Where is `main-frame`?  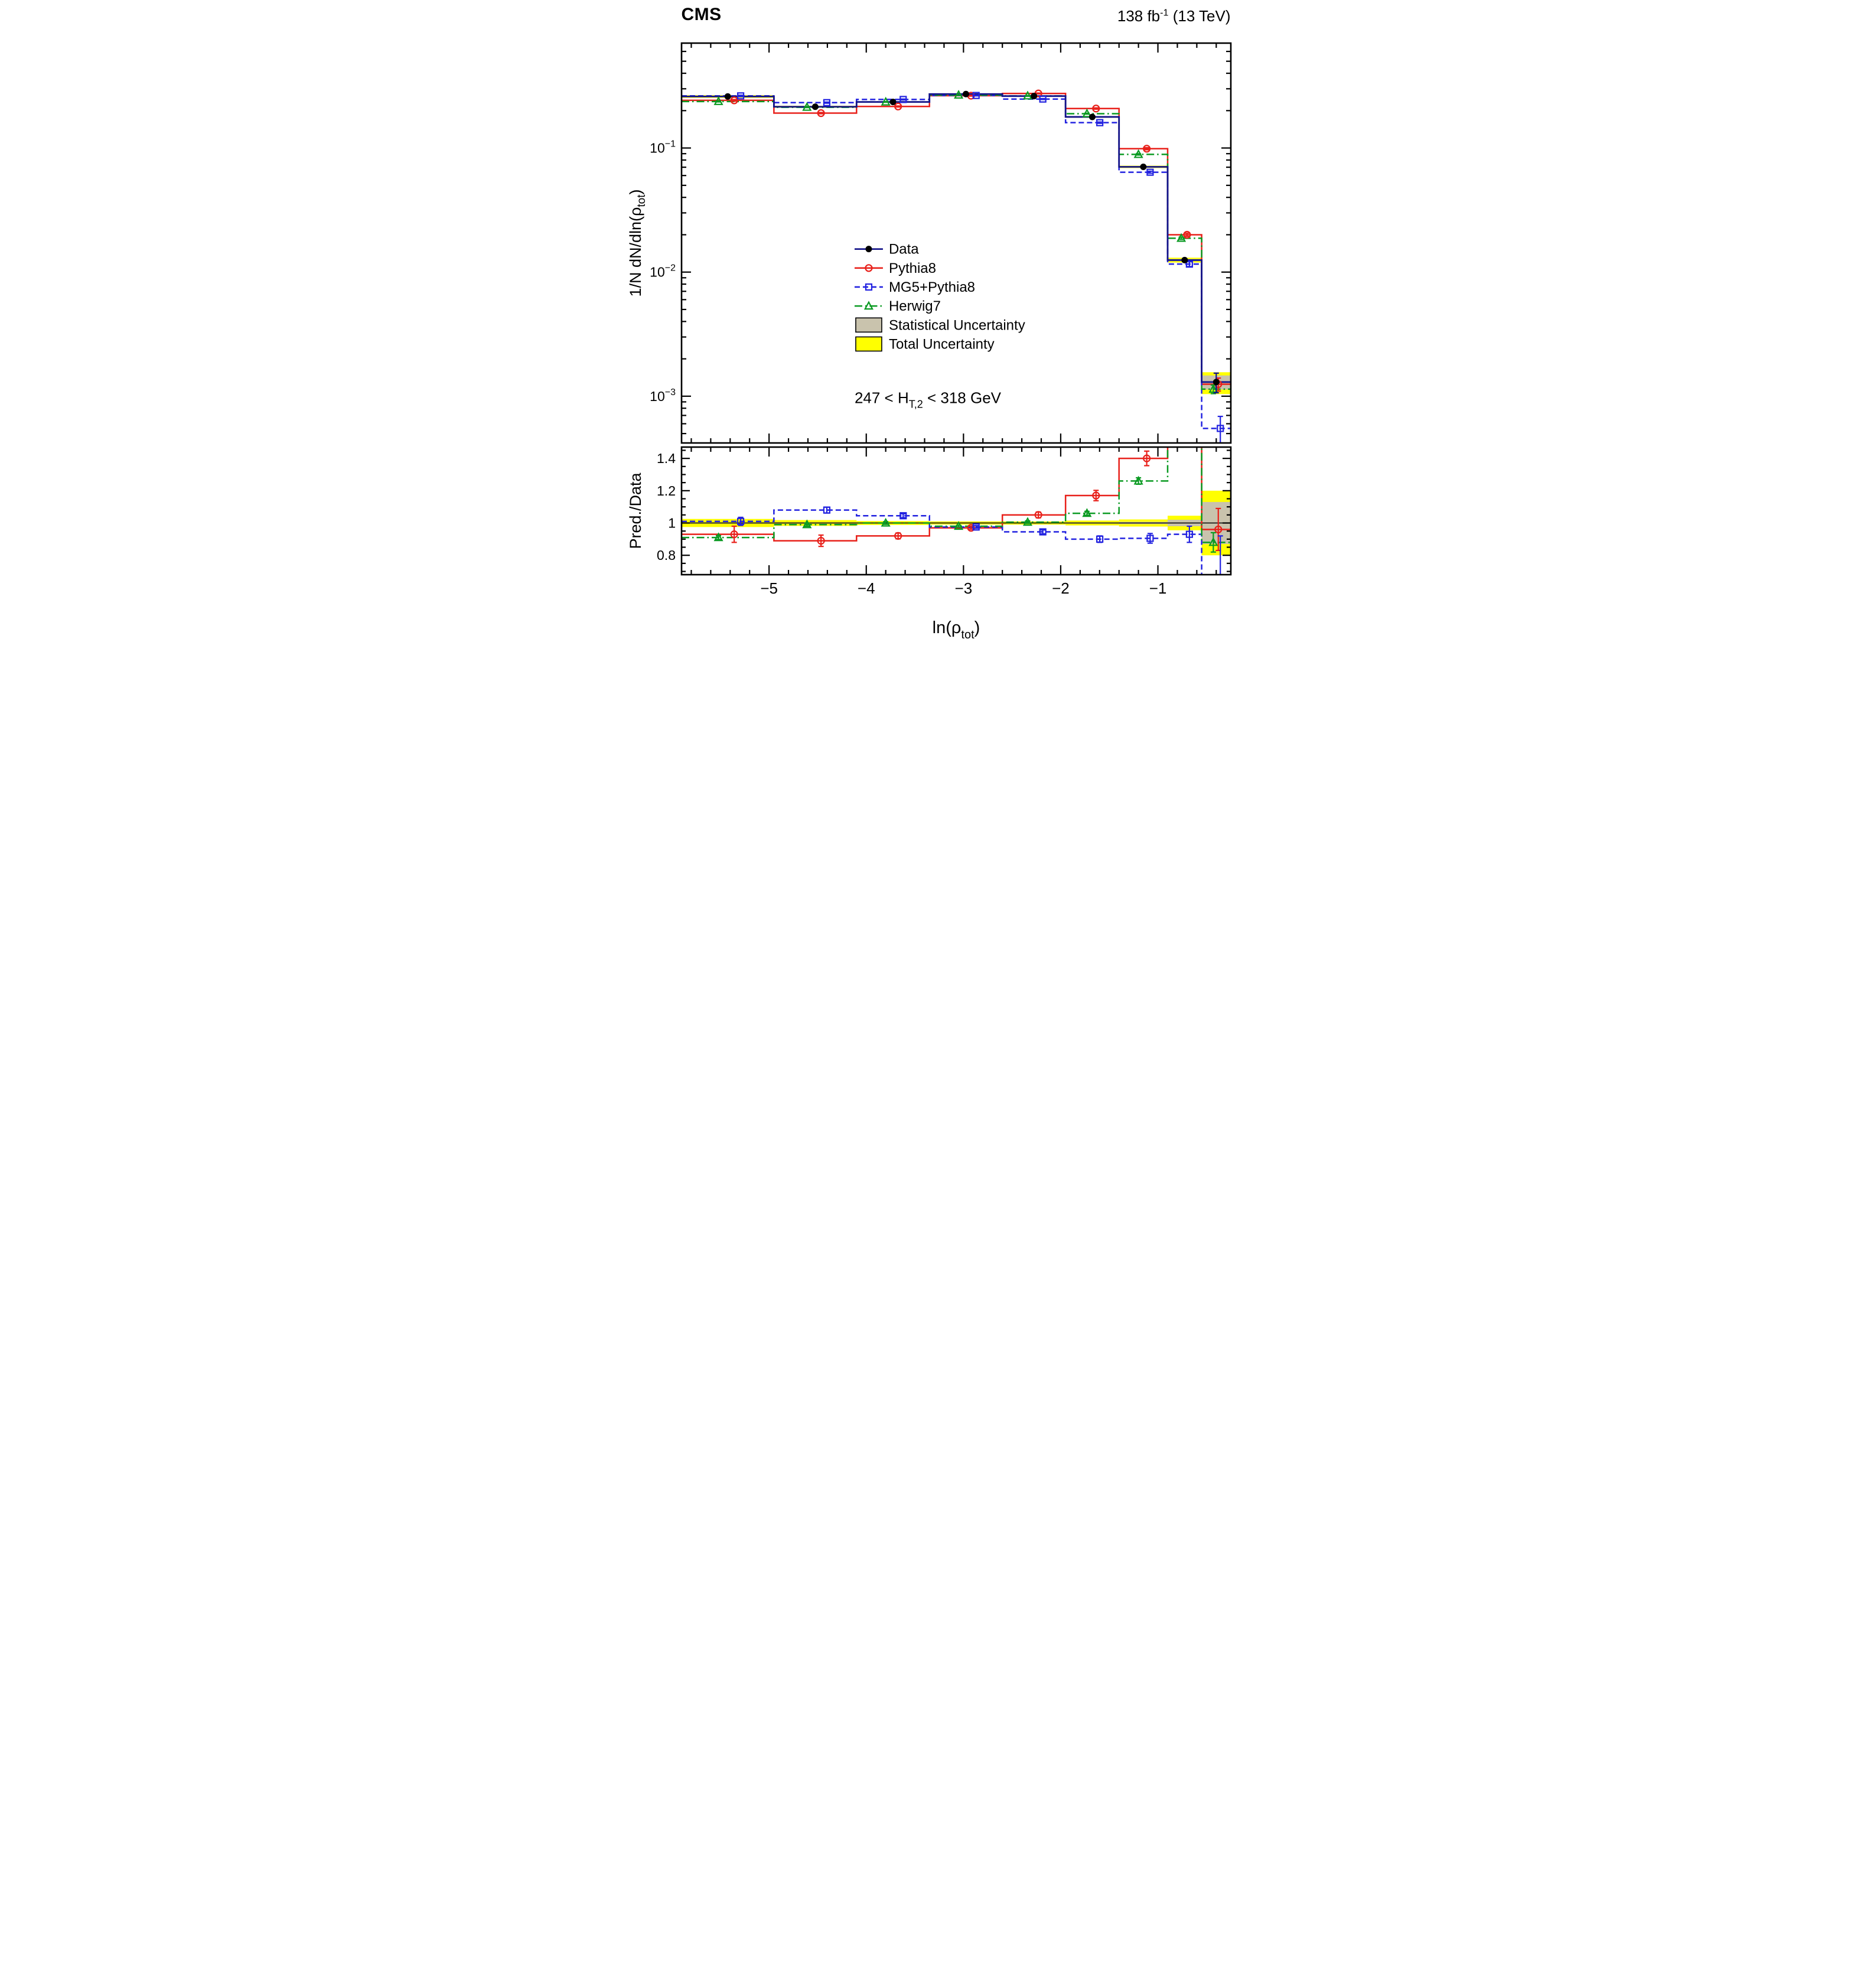 main-frame is located at coordinates (956, 243).